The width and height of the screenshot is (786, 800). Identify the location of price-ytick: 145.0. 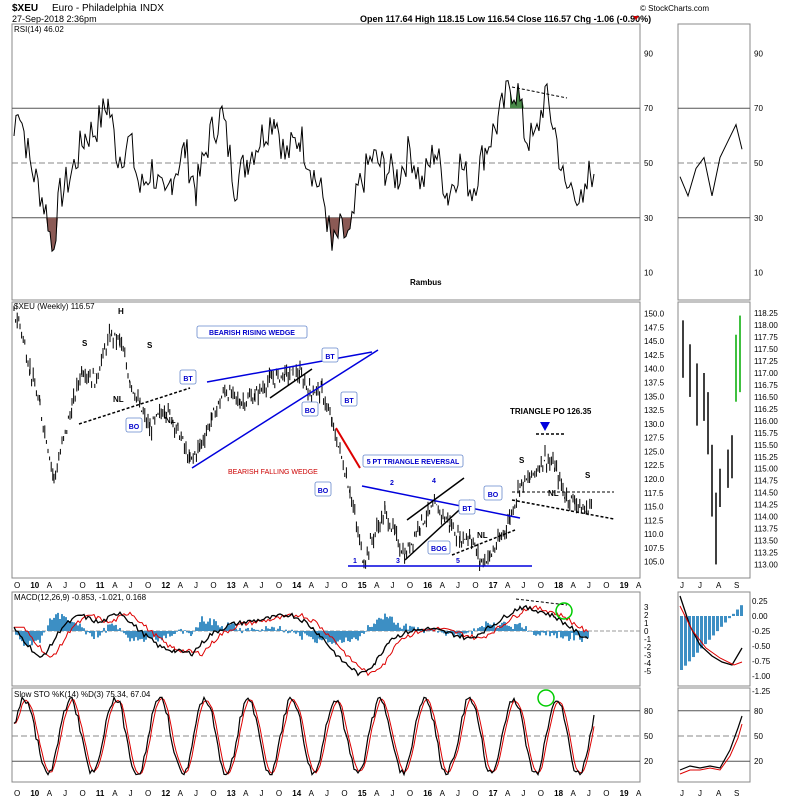
(654, 341).